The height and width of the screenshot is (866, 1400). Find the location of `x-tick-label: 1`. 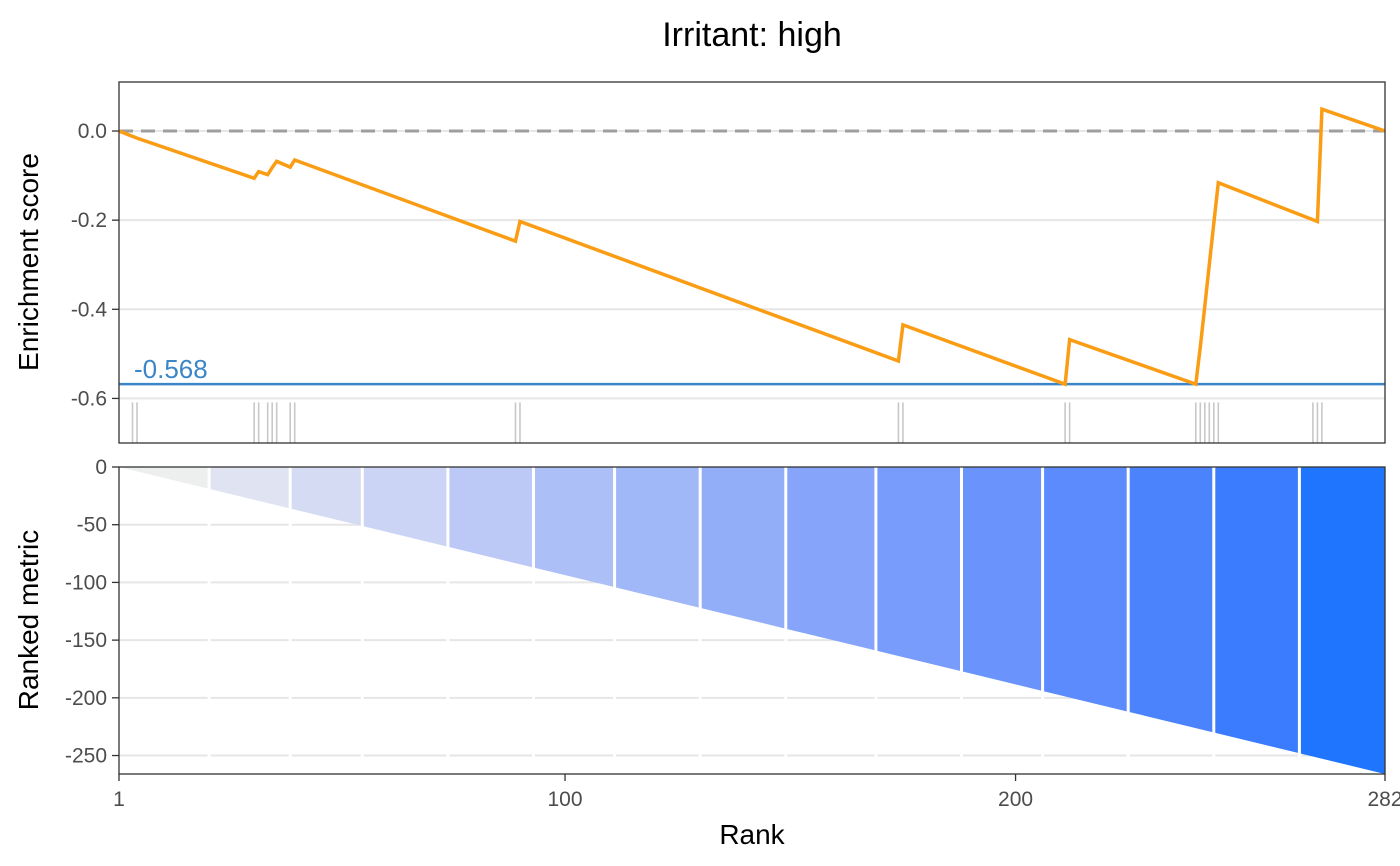

x-tick-label: 1 is located at coordinates (119, 799).